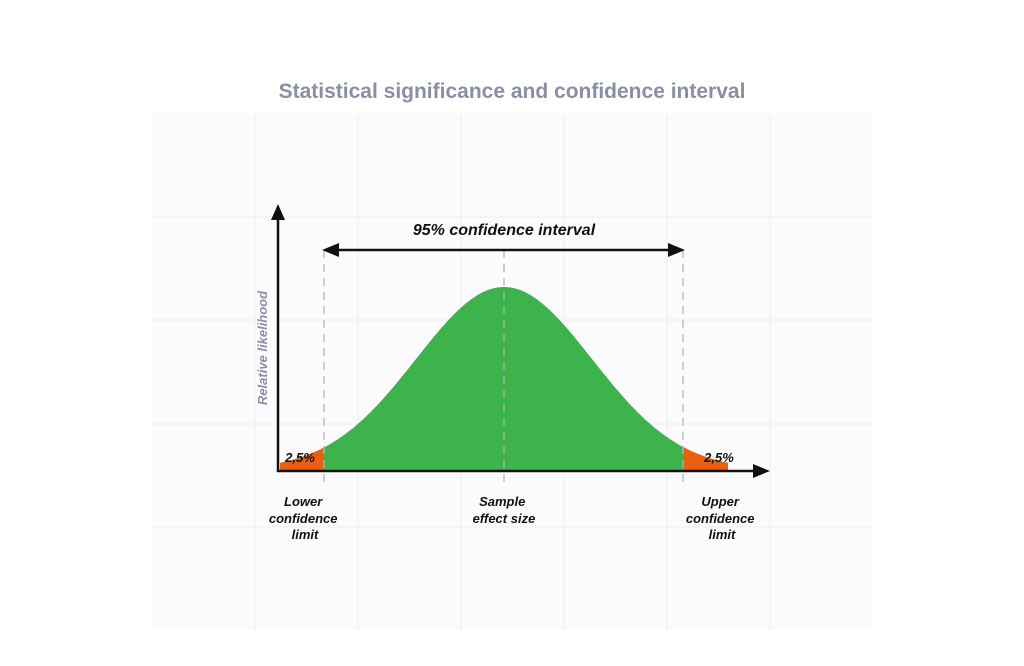  Describe the element at coordinates (502, 501) in the screenshot. I see `sample-effect-label-line1: Sample` at that location.